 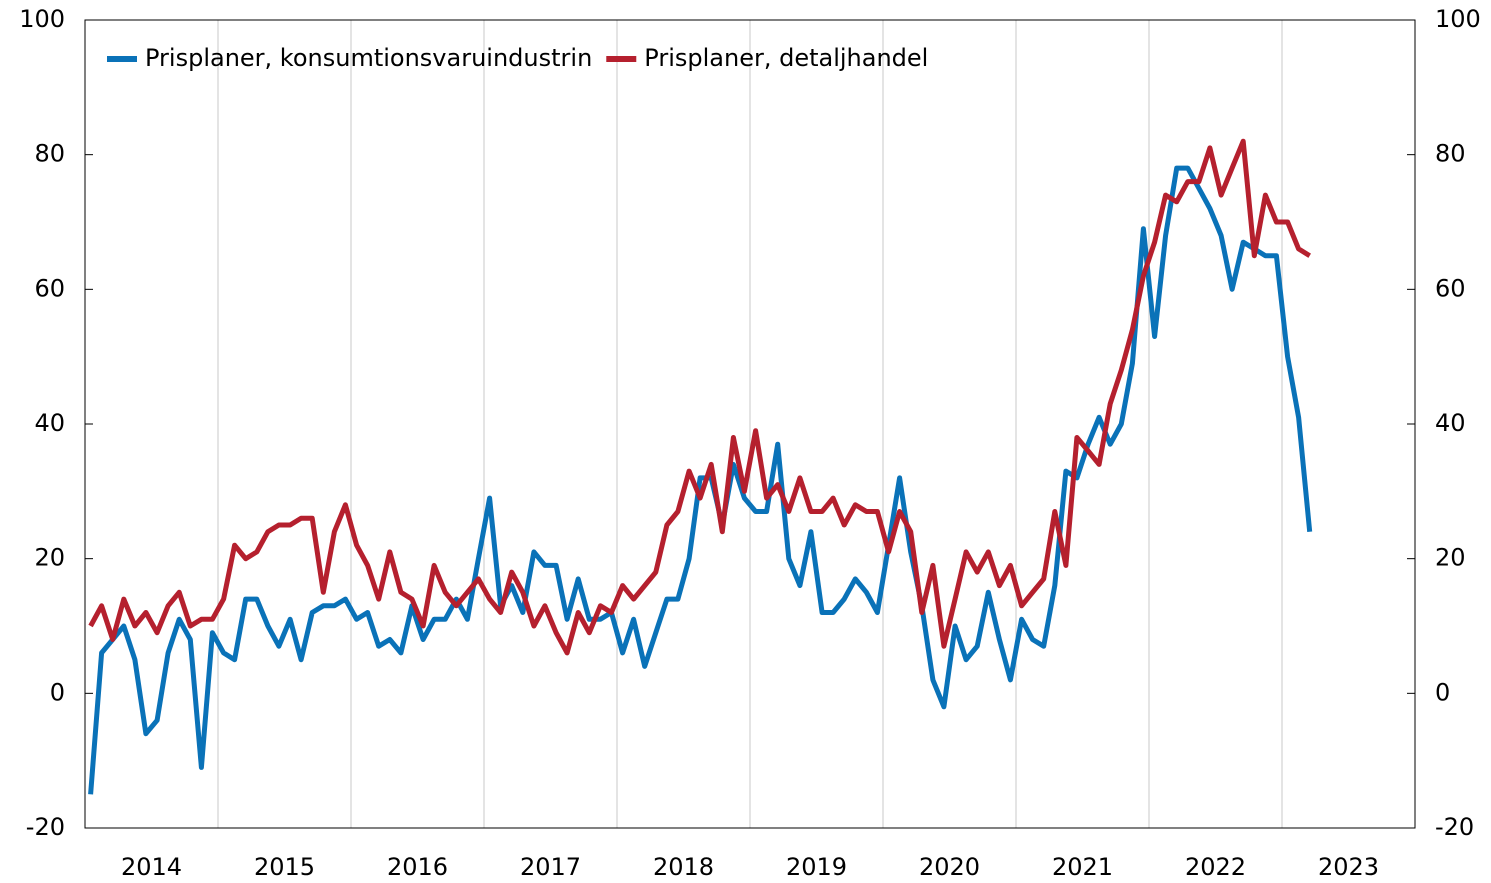 What do you see at coordinates (816, 867) in the screenshot?
I see `x-tick-label: 2019` at bounding box center [816, 867].